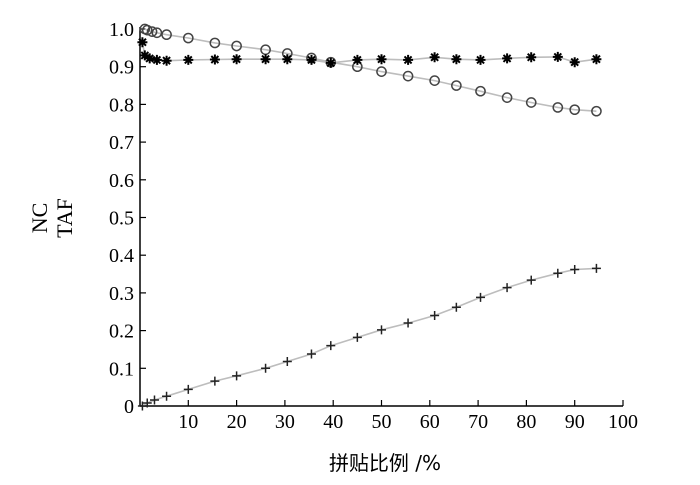  Describe the element at coordinates (430, 422) in the screenshot. I see `x-tick-label: 60` at that location.